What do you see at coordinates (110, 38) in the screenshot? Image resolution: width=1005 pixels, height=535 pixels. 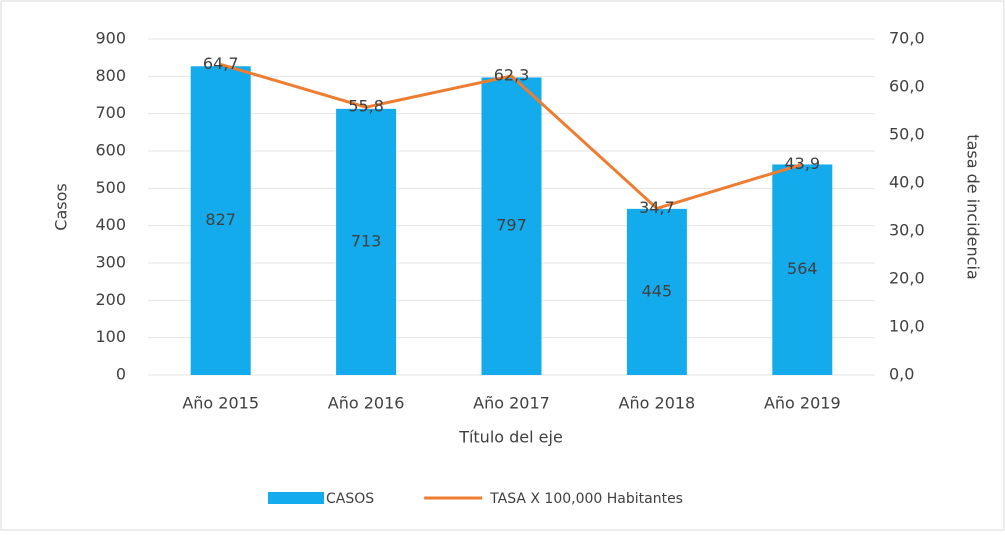 I see `y-tick-label: 900` at bounding box center [110, 38].